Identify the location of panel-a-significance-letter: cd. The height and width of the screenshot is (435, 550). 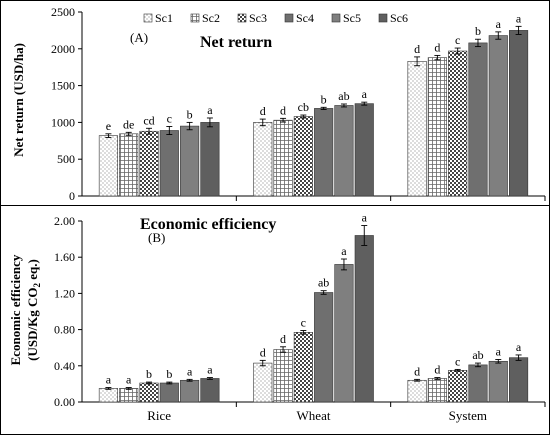
(148, 120).